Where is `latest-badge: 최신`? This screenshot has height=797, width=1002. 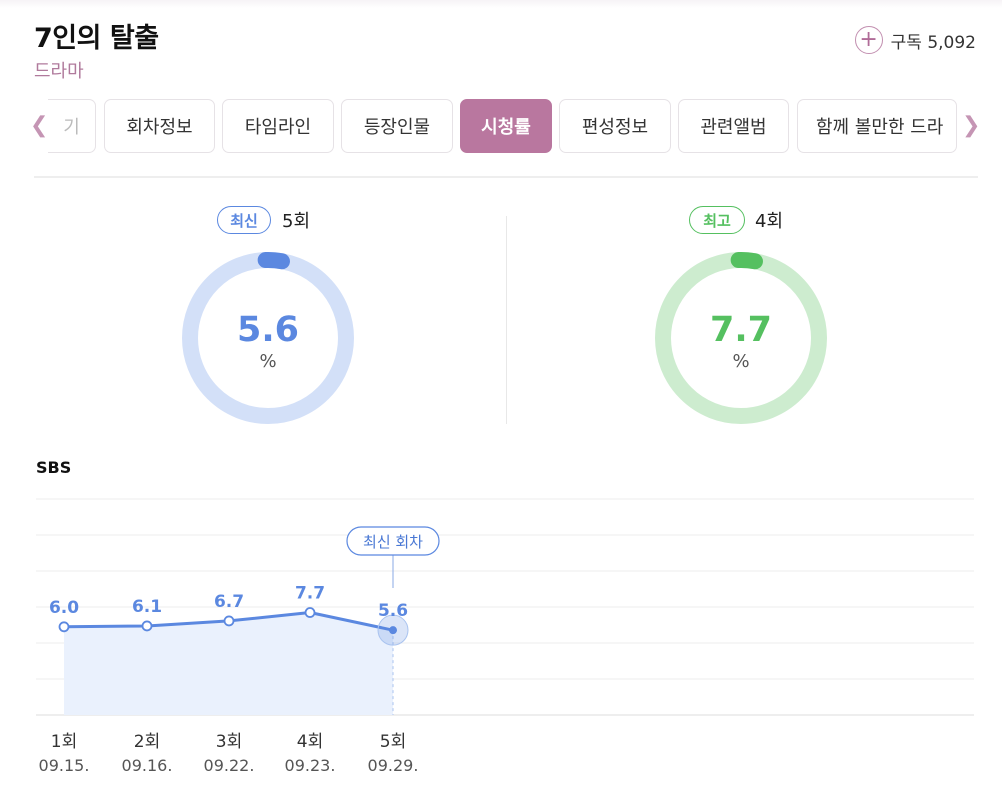 latest-badge: 최신 is located at coordinates (244, 220).